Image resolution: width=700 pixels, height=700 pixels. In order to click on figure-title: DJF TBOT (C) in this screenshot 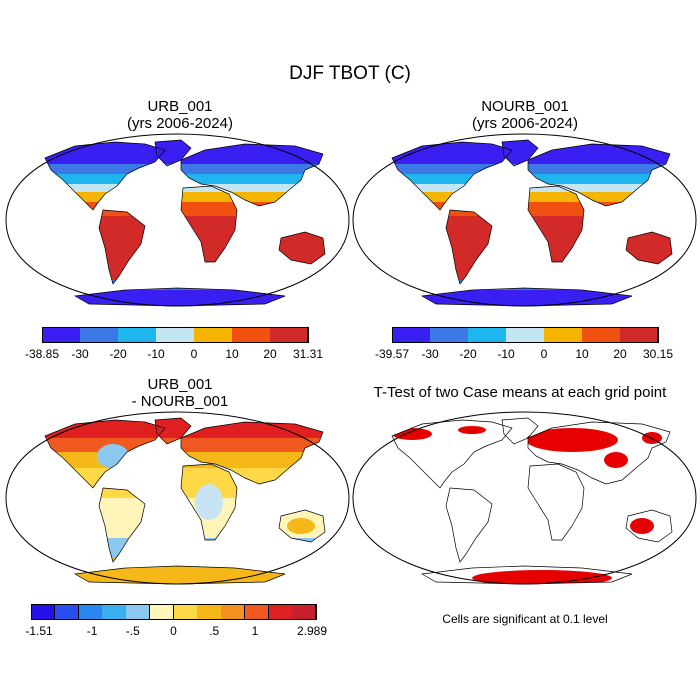, I will do `click(350, 73)`.